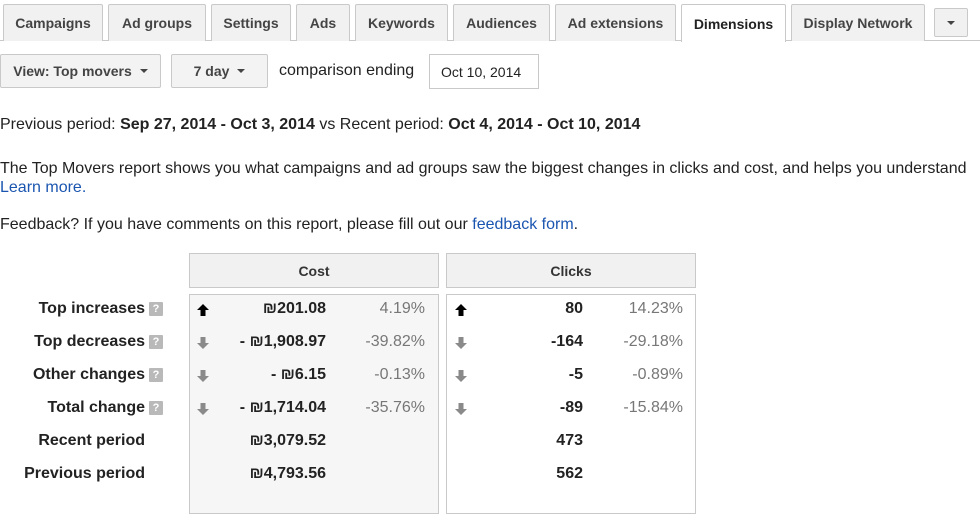 The width and height of the screenshot is (980, 526). I want to click on row-label: Top decreases?, so click(98, 342).